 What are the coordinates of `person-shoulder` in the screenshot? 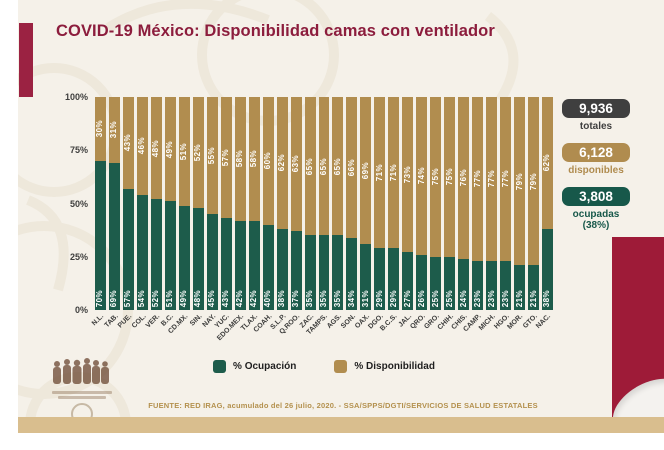 It's located at (638, 392).